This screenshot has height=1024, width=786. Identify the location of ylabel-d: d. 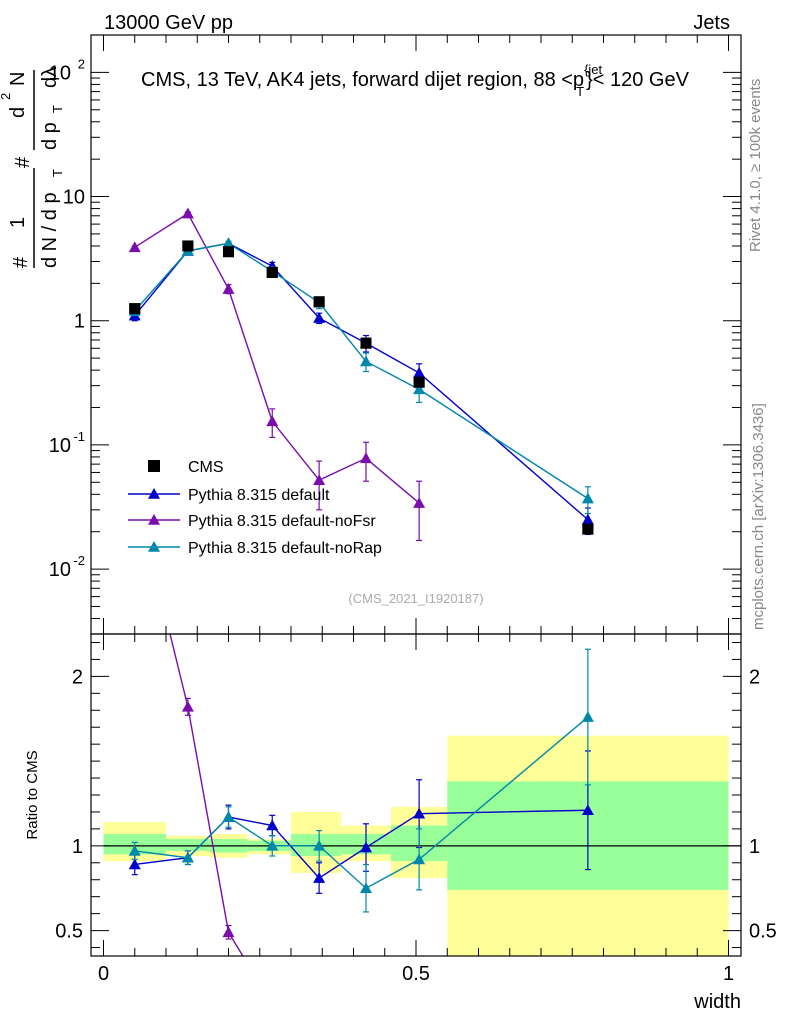
(18, 112).